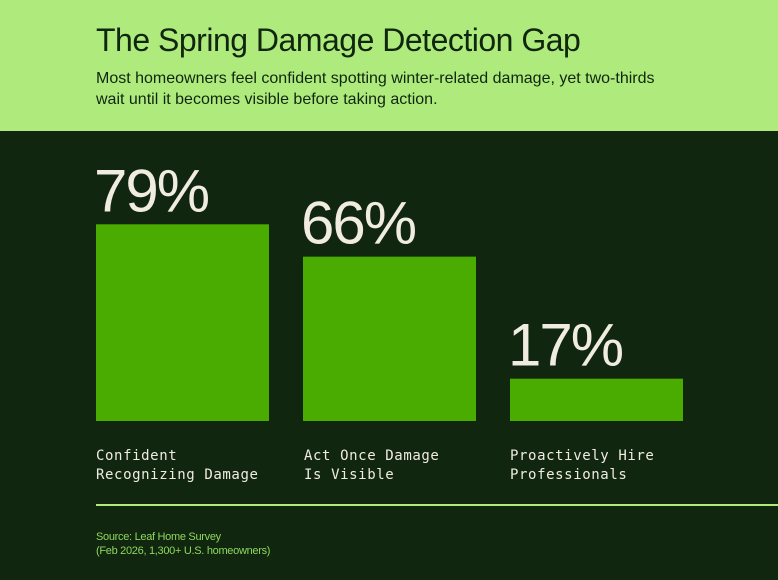 This screenshot has width=778, height=580. I want to click on category-label: Proactively Hire Professionals, so click(582, 465).